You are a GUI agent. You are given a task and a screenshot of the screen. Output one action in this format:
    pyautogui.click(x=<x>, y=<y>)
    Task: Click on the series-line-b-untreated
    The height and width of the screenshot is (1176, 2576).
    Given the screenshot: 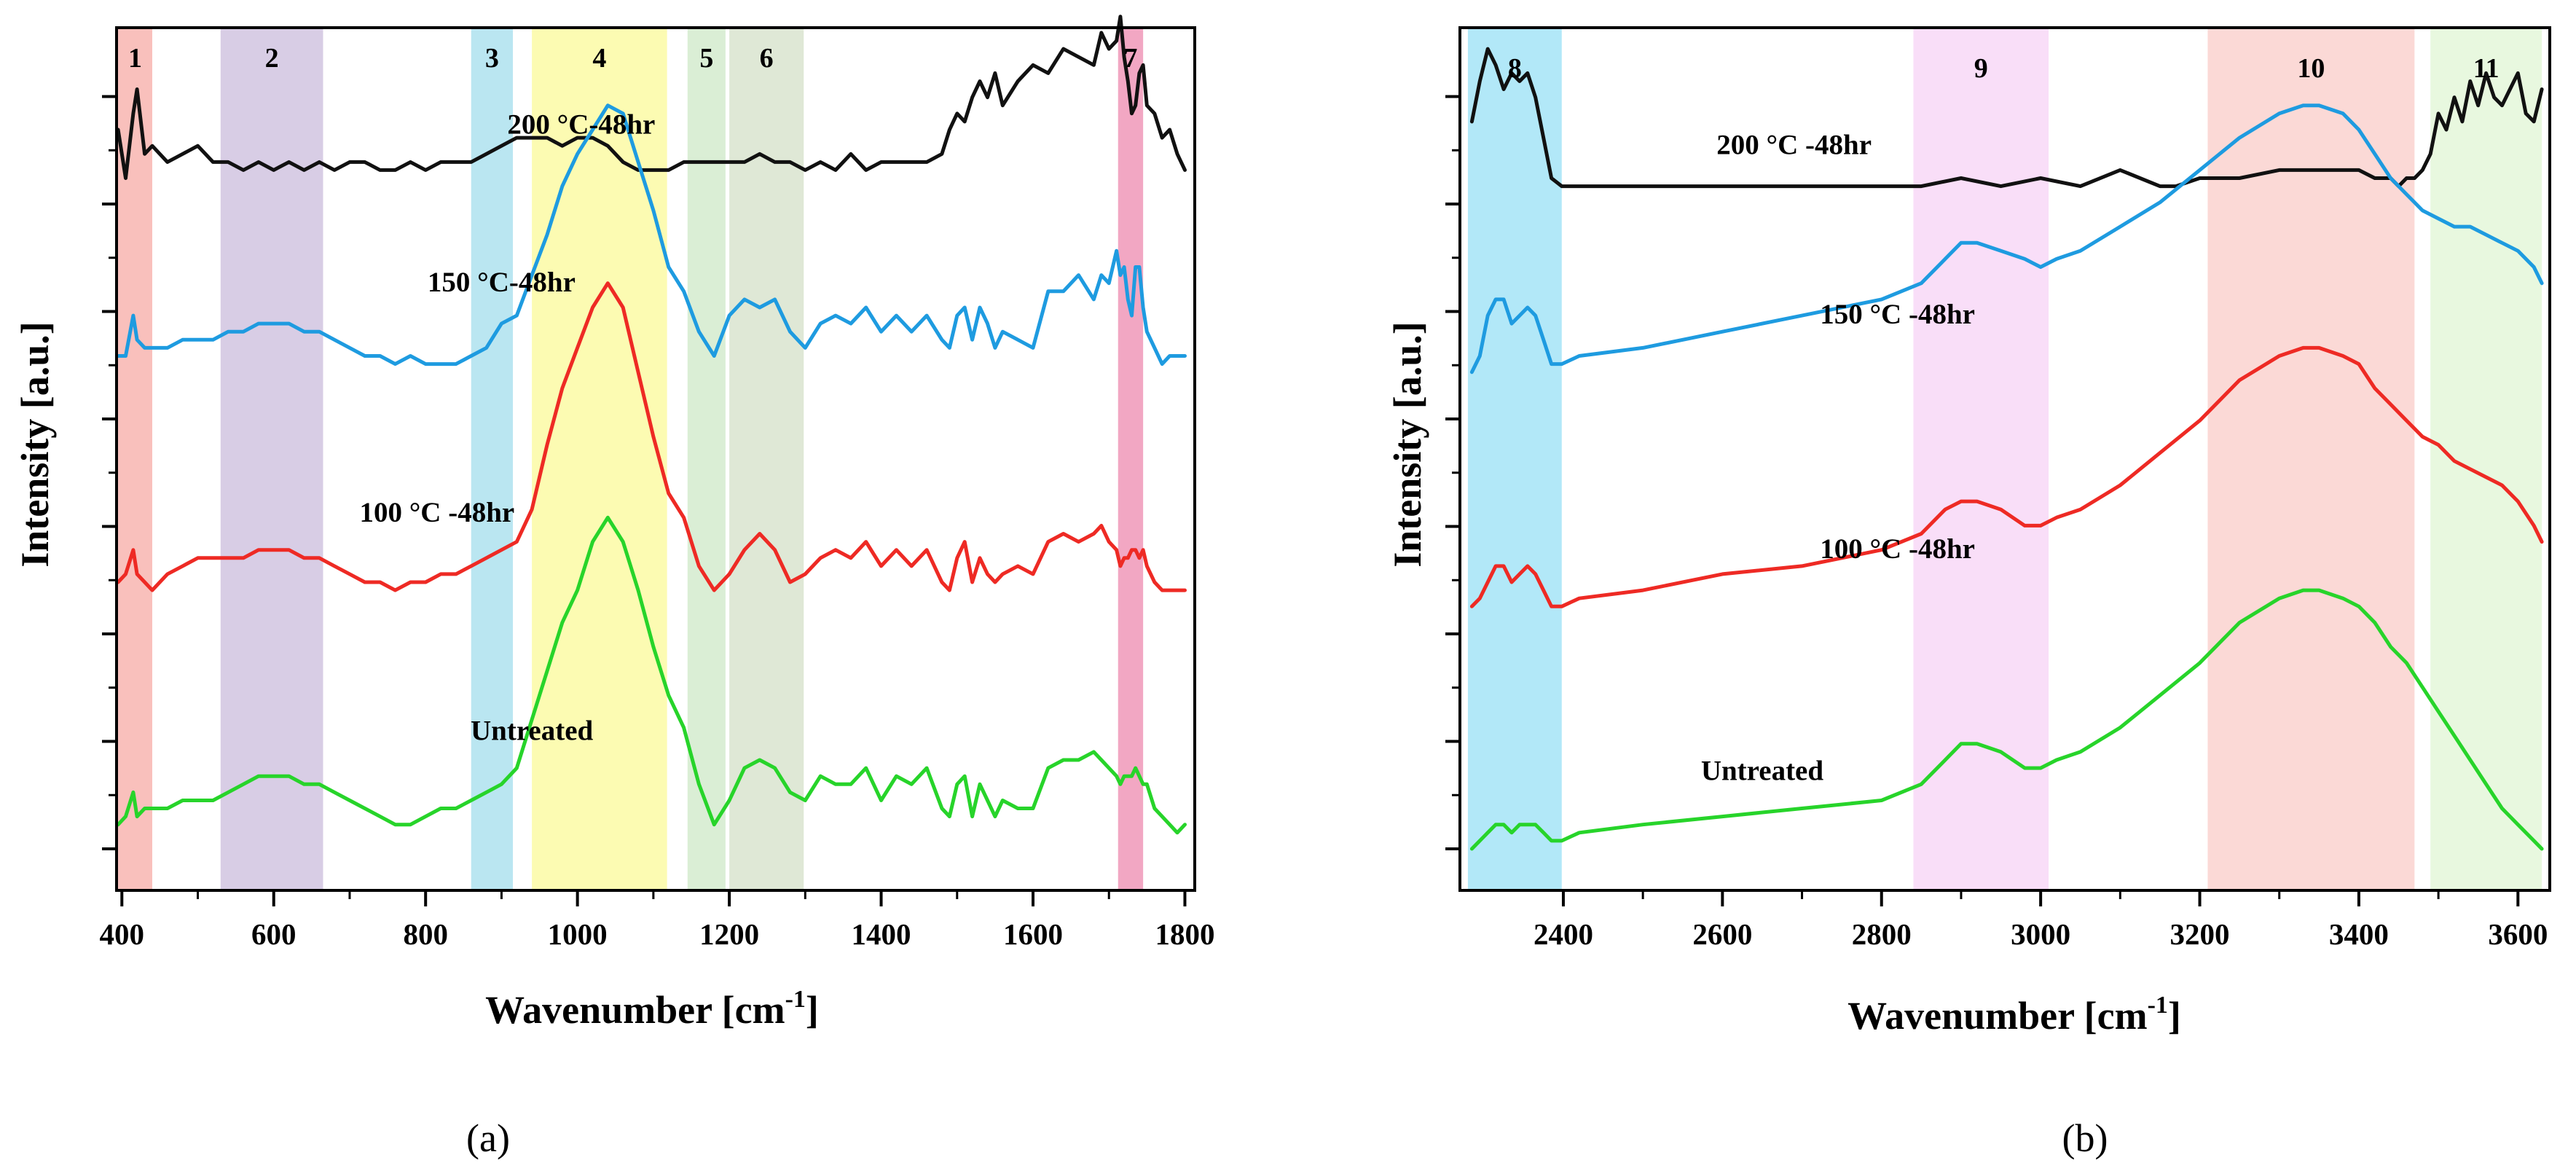 What is the action you would take?
    pyautogui.click(x=2006, y=719)
    